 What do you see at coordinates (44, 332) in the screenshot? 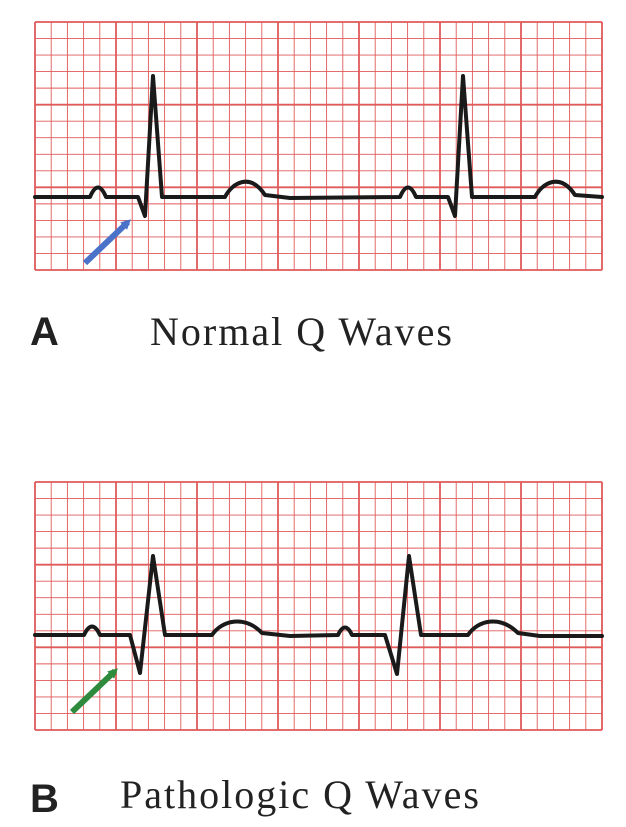
I see `panel-label: A` at bounding box center [44, 332].